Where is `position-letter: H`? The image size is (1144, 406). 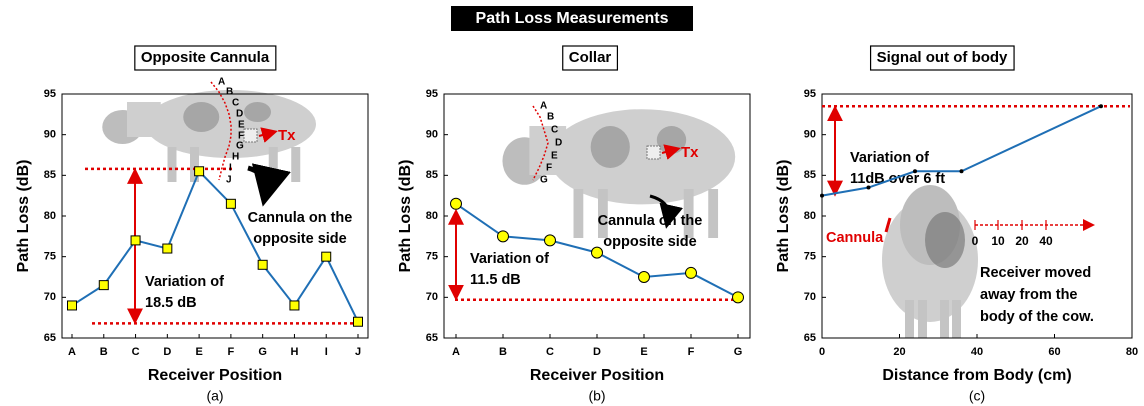 position-letter: H is located at coordinates (235, 157).